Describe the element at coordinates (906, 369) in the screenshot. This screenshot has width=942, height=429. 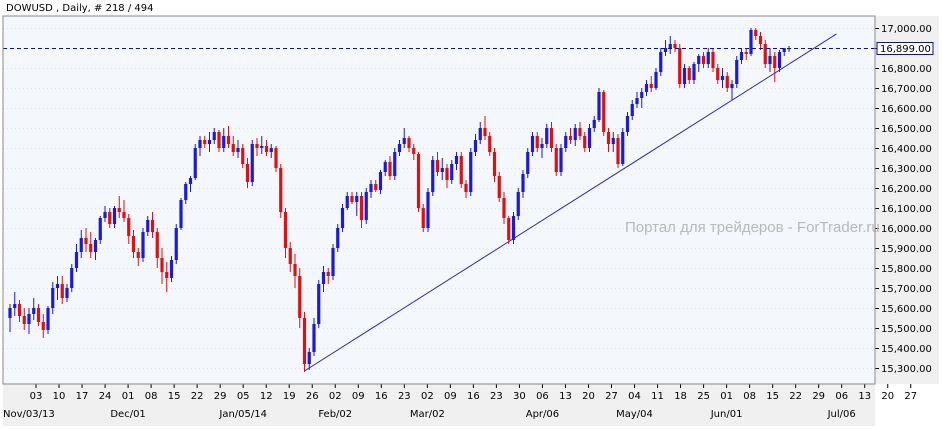
I see `y-tick-label: 15,300.00` at that location.